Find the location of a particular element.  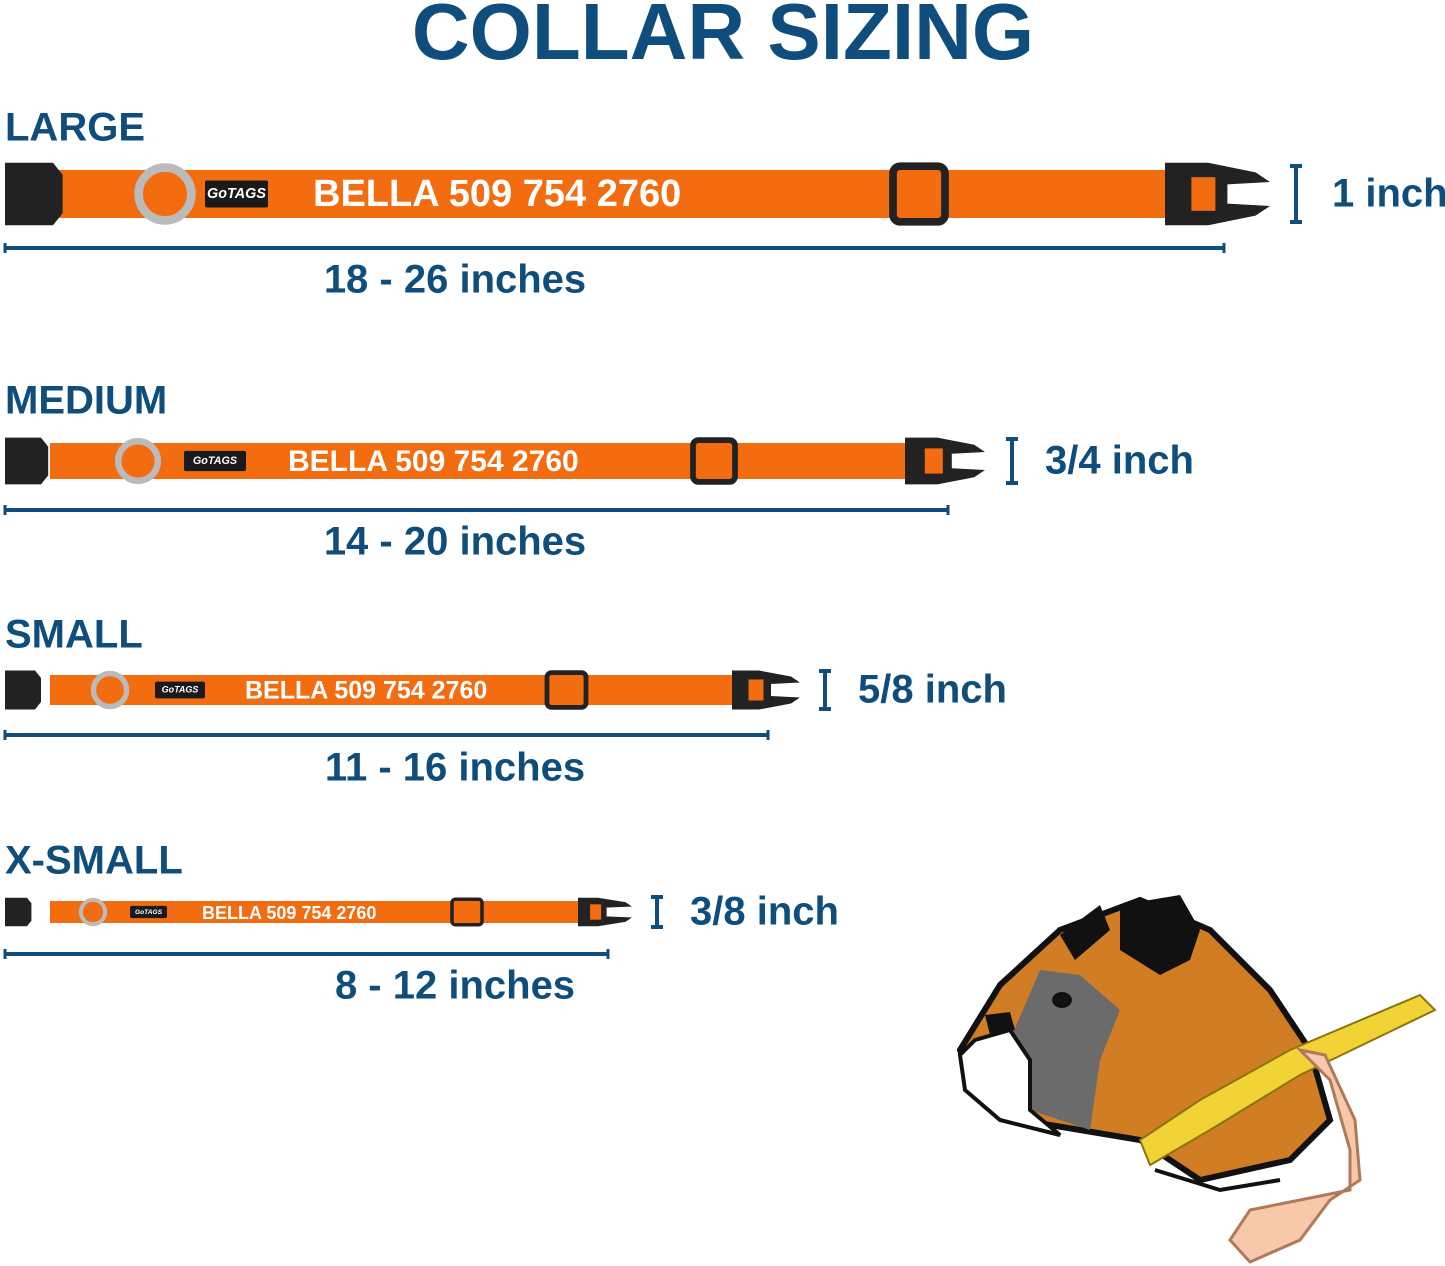

size-name: MEDIUM is located at coordinates (86, 401).